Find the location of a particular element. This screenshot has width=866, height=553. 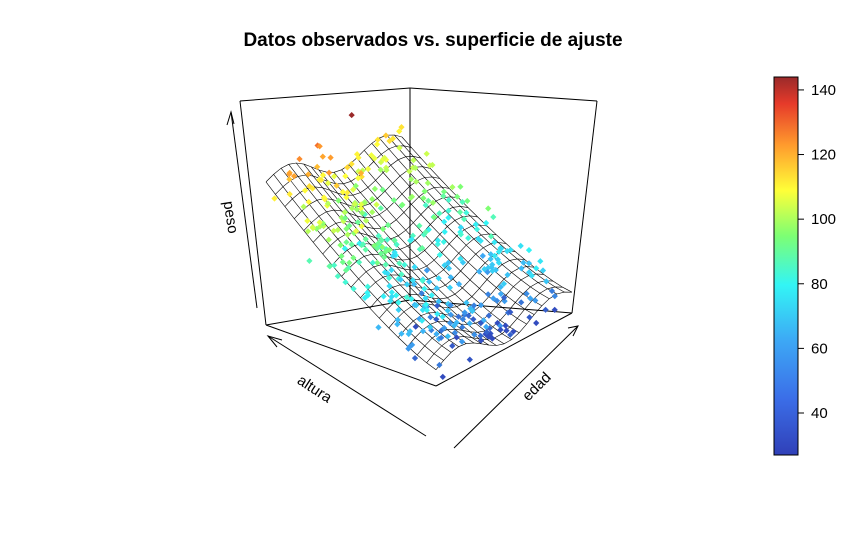

colorbar-ticks: 40 60 80 100 120 140 is located at coordinates (817, 252).